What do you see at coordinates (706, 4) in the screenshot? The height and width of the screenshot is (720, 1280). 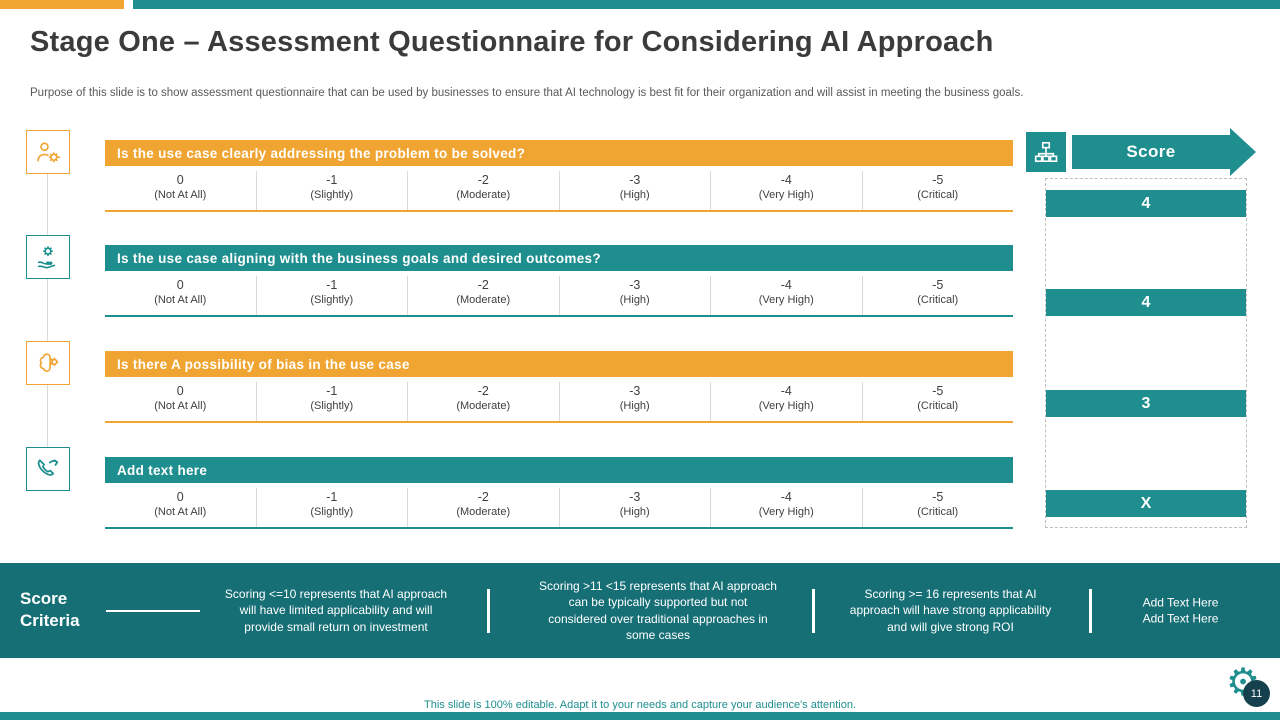 I see `accent-bar-teal` at bounding box center [706, 4].